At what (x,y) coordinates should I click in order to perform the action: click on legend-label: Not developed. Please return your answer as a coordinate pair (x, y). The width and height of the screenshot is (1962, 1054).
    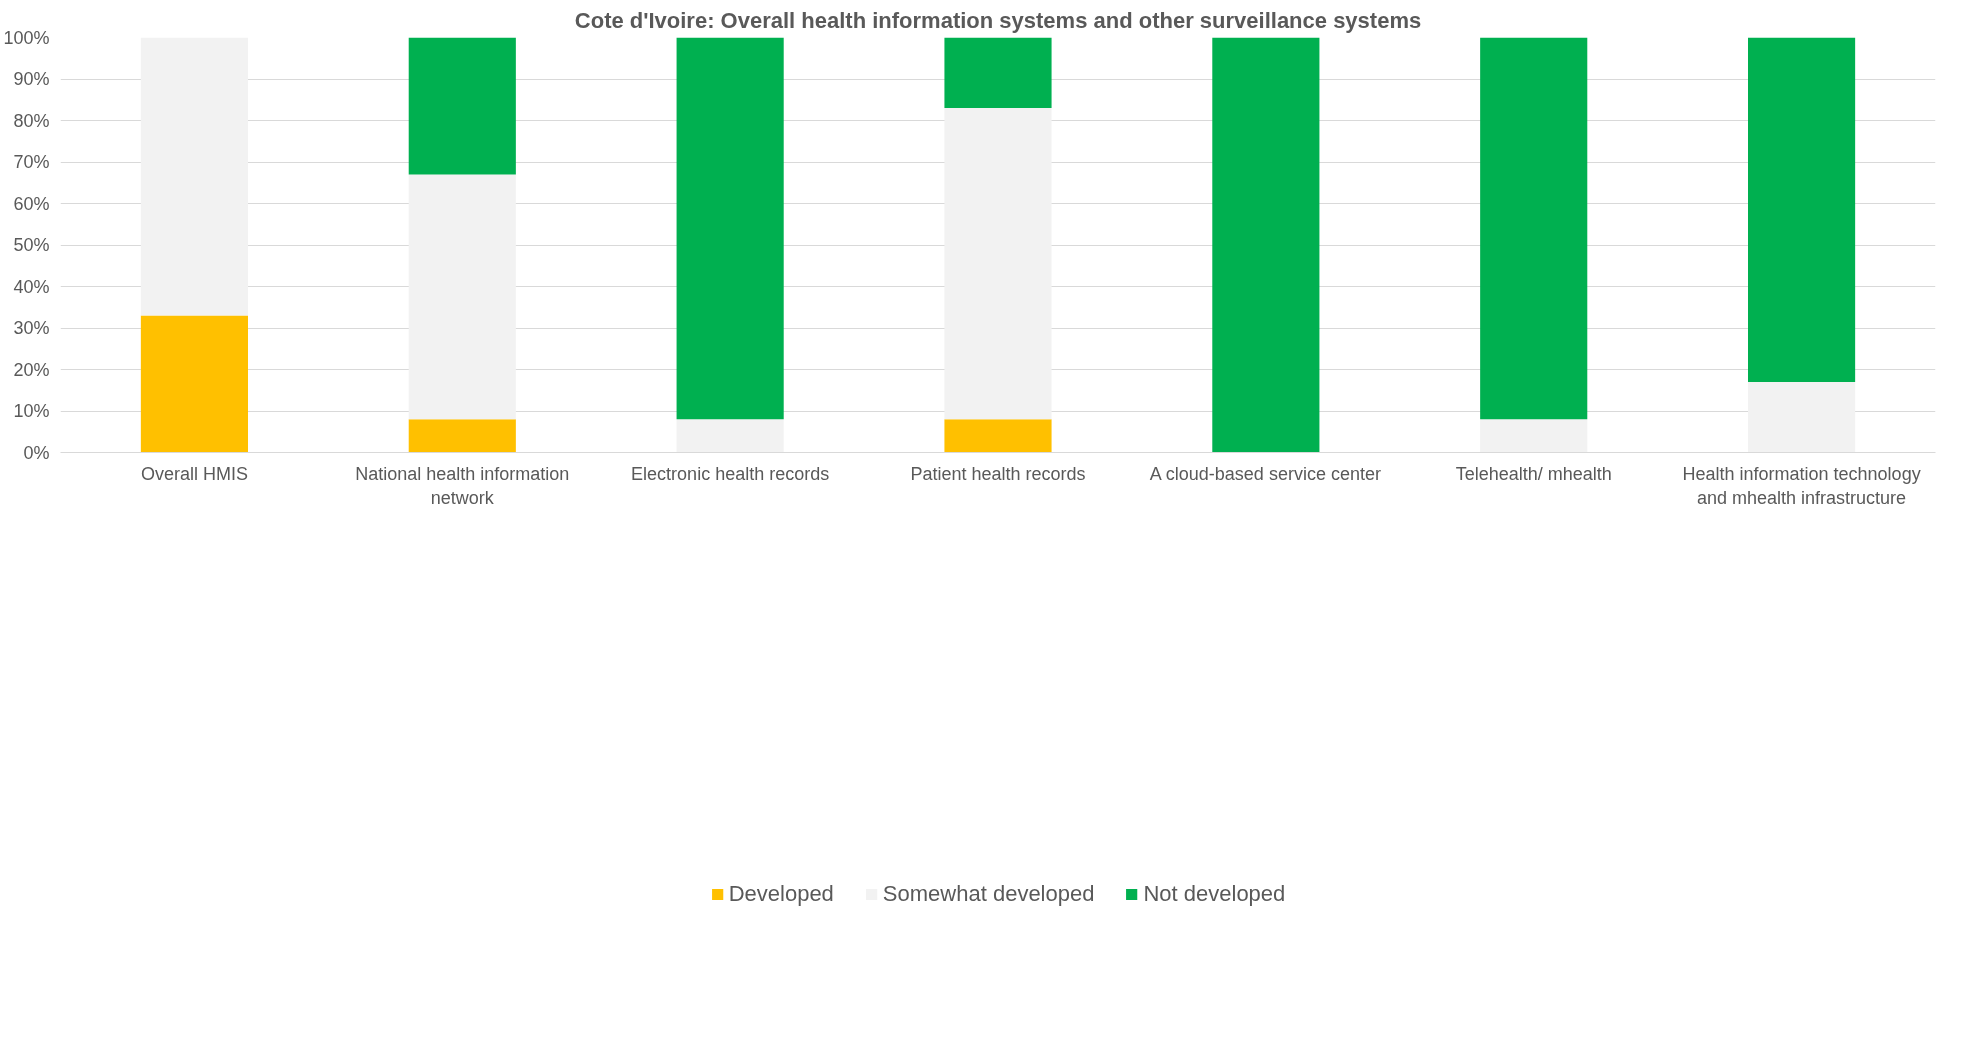
    Looking at the image, I should click on (1214, 893).